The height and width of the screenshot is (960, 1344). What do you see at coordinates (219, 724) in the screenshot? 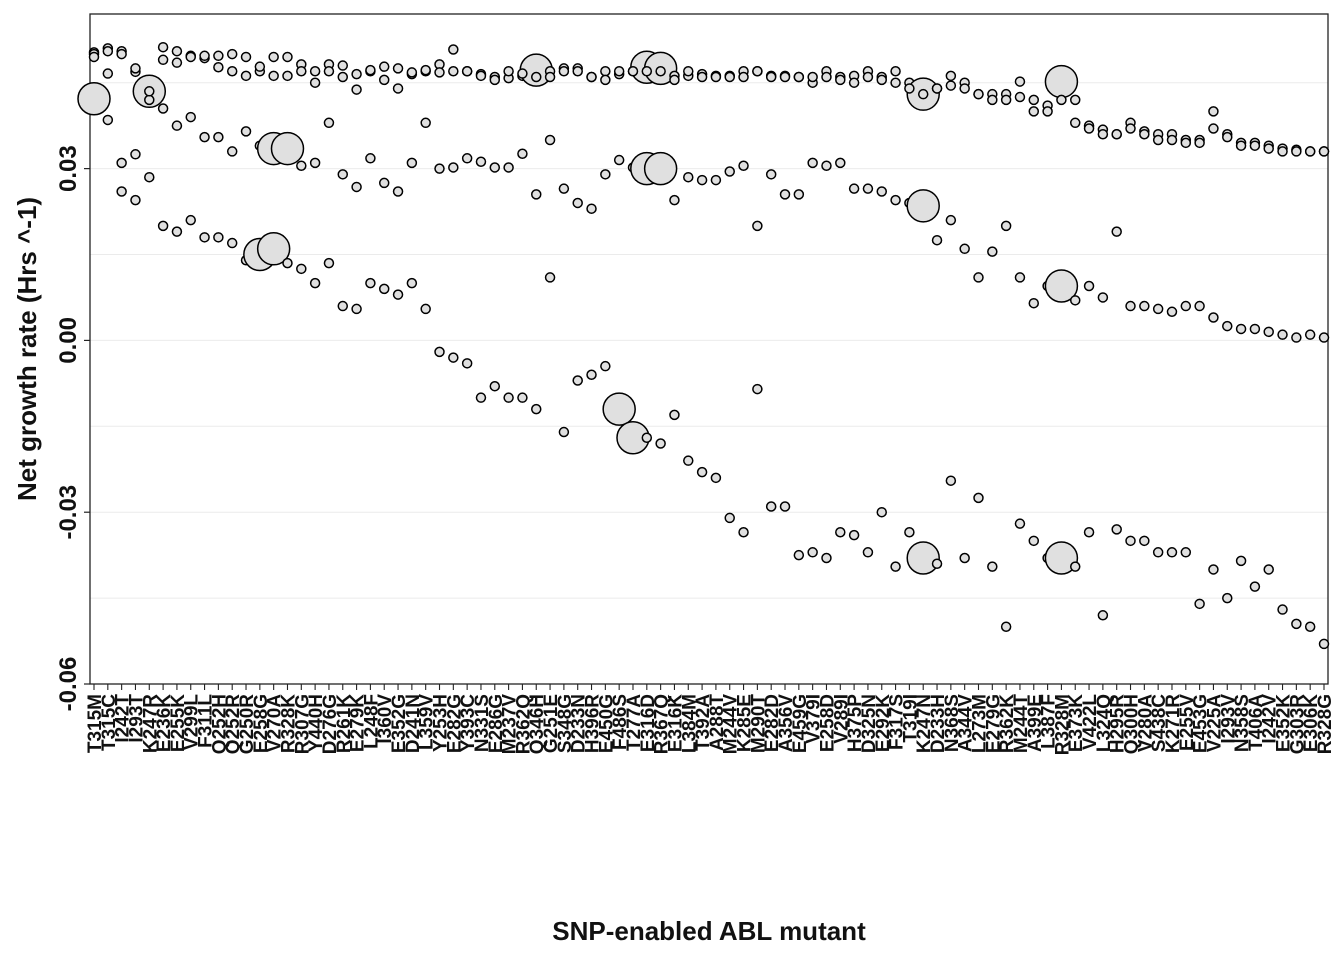
I see `x-tick-label: Q252H` at bounding box center [219, 724].